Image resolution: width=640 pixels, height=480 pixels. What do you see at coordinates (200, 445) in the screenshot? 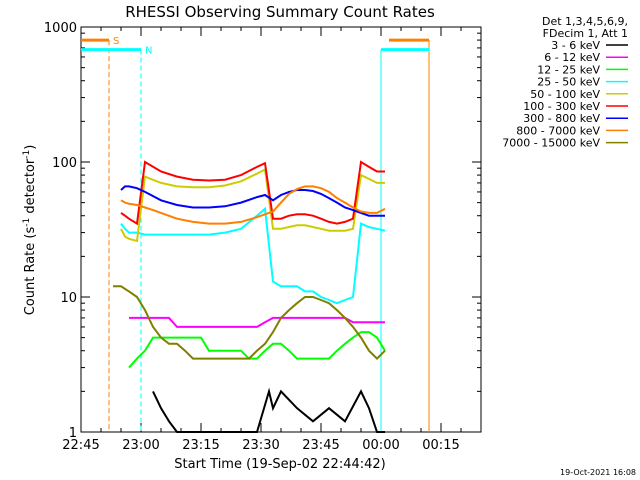
I see `x-tick-label: 23:15` at bounding box center [200, 445].